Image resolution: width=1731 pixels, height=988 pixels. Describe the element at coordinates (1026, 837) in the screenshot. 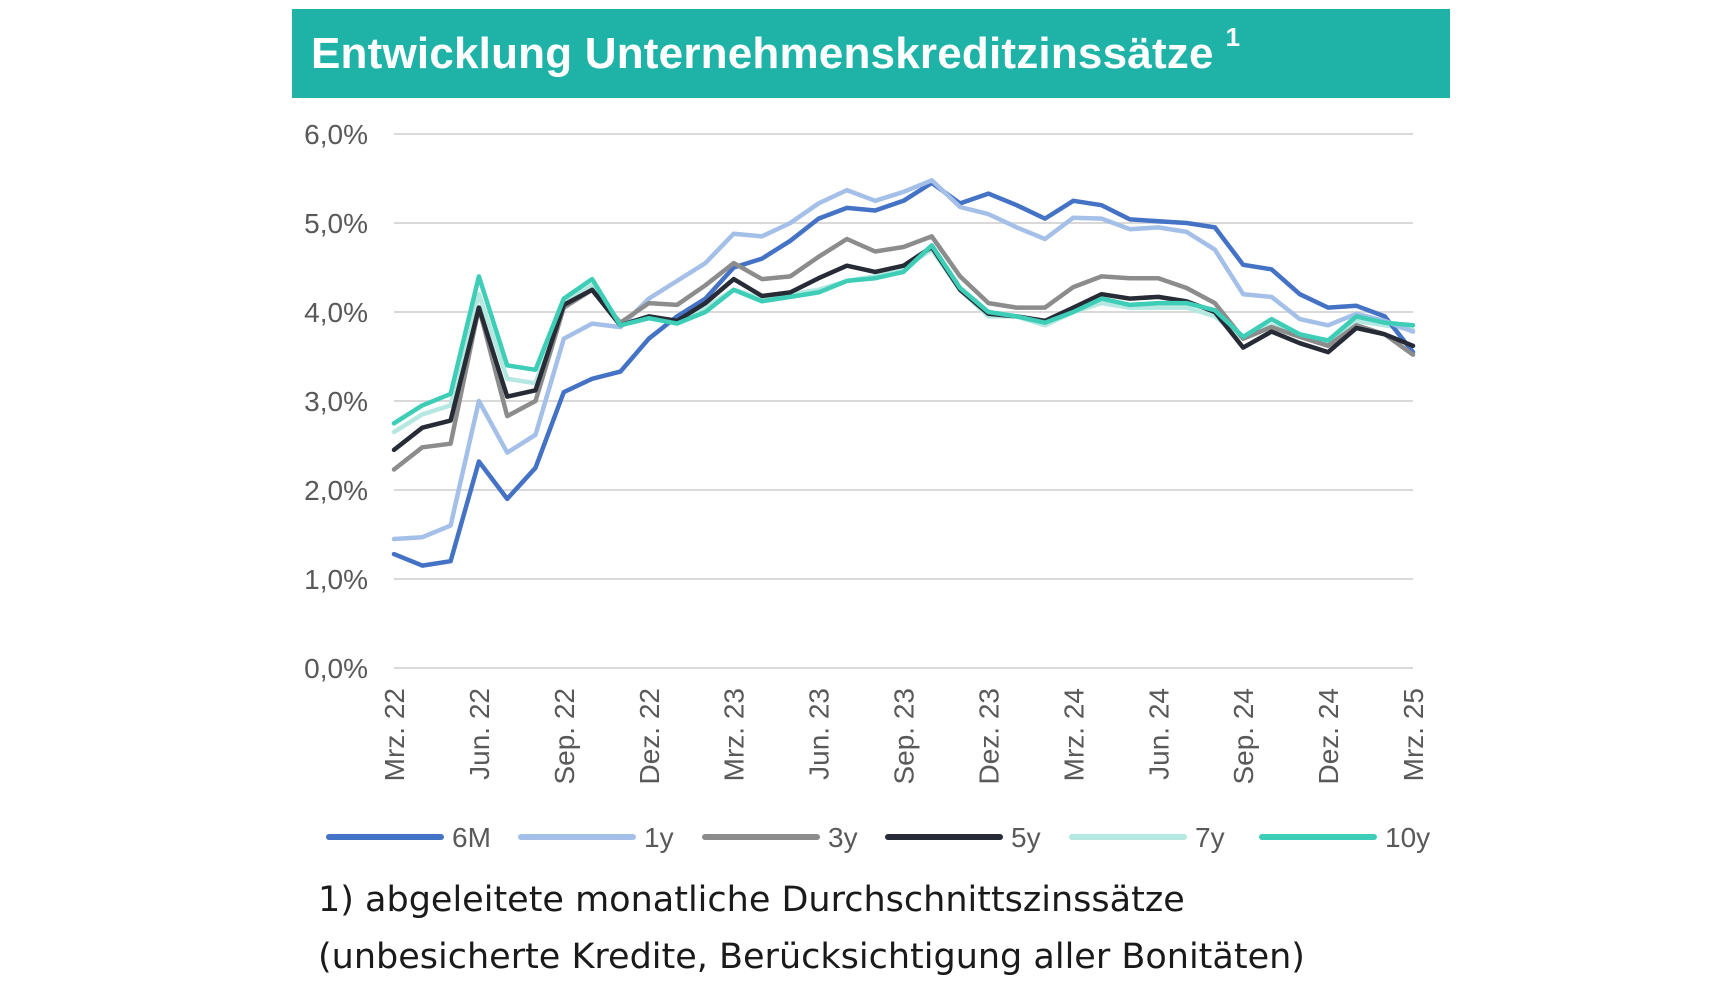

I see `legend-label-5y: 5y` at that location.